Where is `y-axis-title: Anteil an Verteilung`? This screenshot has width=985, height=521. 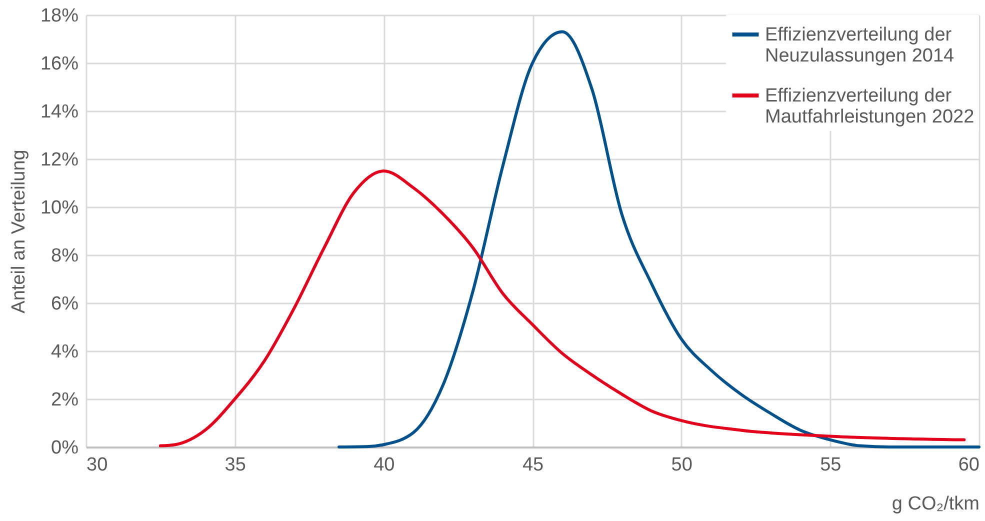
y-axis-title: Anteil an Verteilung is located at coordinates (19, 232).